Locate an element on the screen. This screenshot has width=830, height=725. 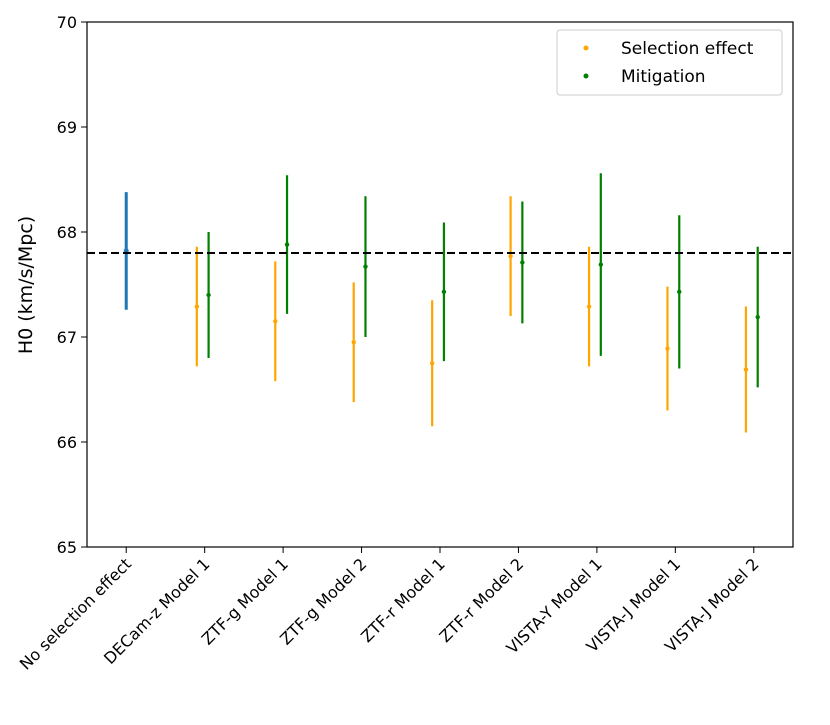
y-axis-label: H0 (km/s/Mpc) is located at coordinates (26, 285).